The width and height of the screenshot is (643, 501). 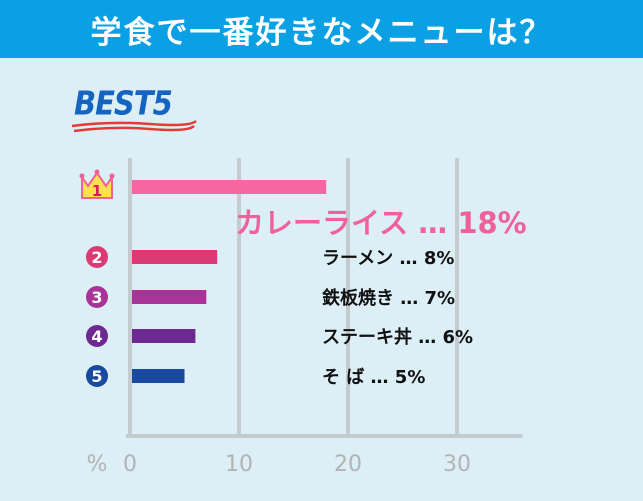 What do you see at coordinates (457, 464) in the screenshot?
I see `x-tick-label: 30` at bounding box center [457, 464].